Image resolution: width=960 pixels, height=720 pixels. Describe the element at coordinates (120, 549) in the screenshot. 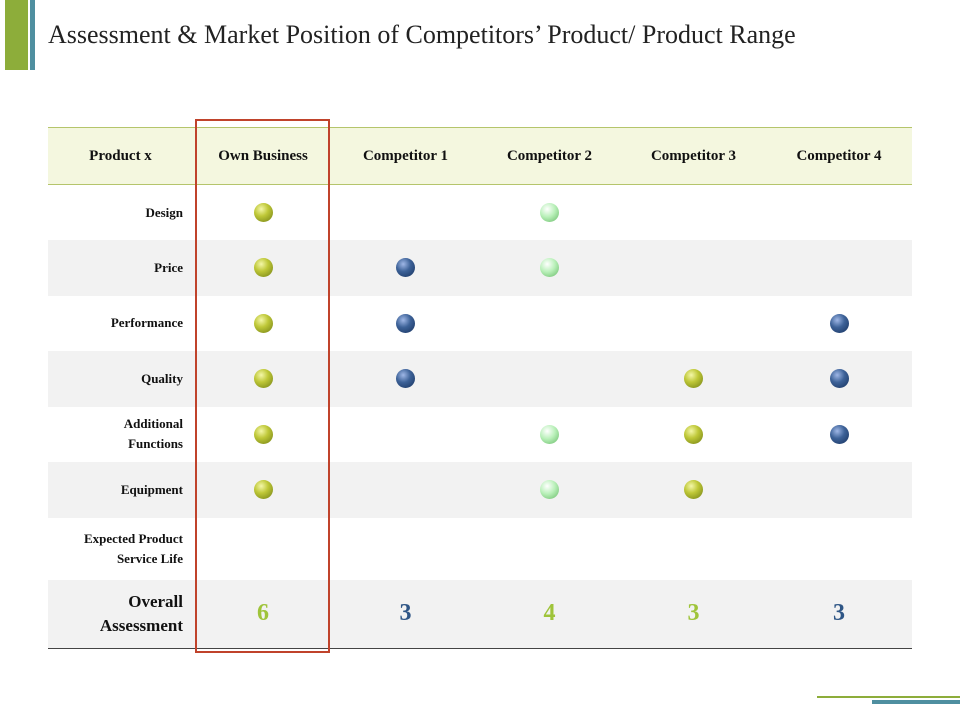

I see `row-label-expected-service-life: Expected Product Service Life` at that location.